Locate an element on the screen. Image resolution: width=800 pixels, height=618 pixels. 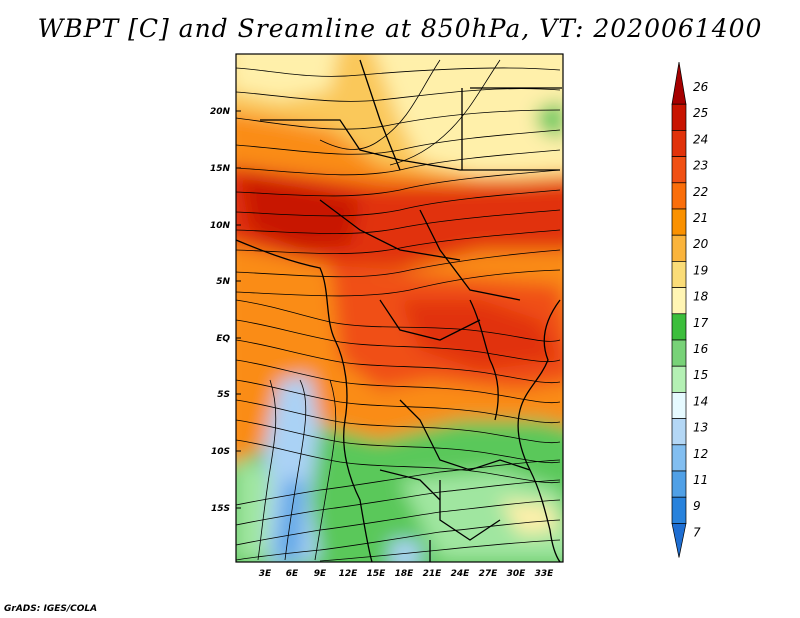
colorbar-label: 18 is located at coordinates (701, 297).